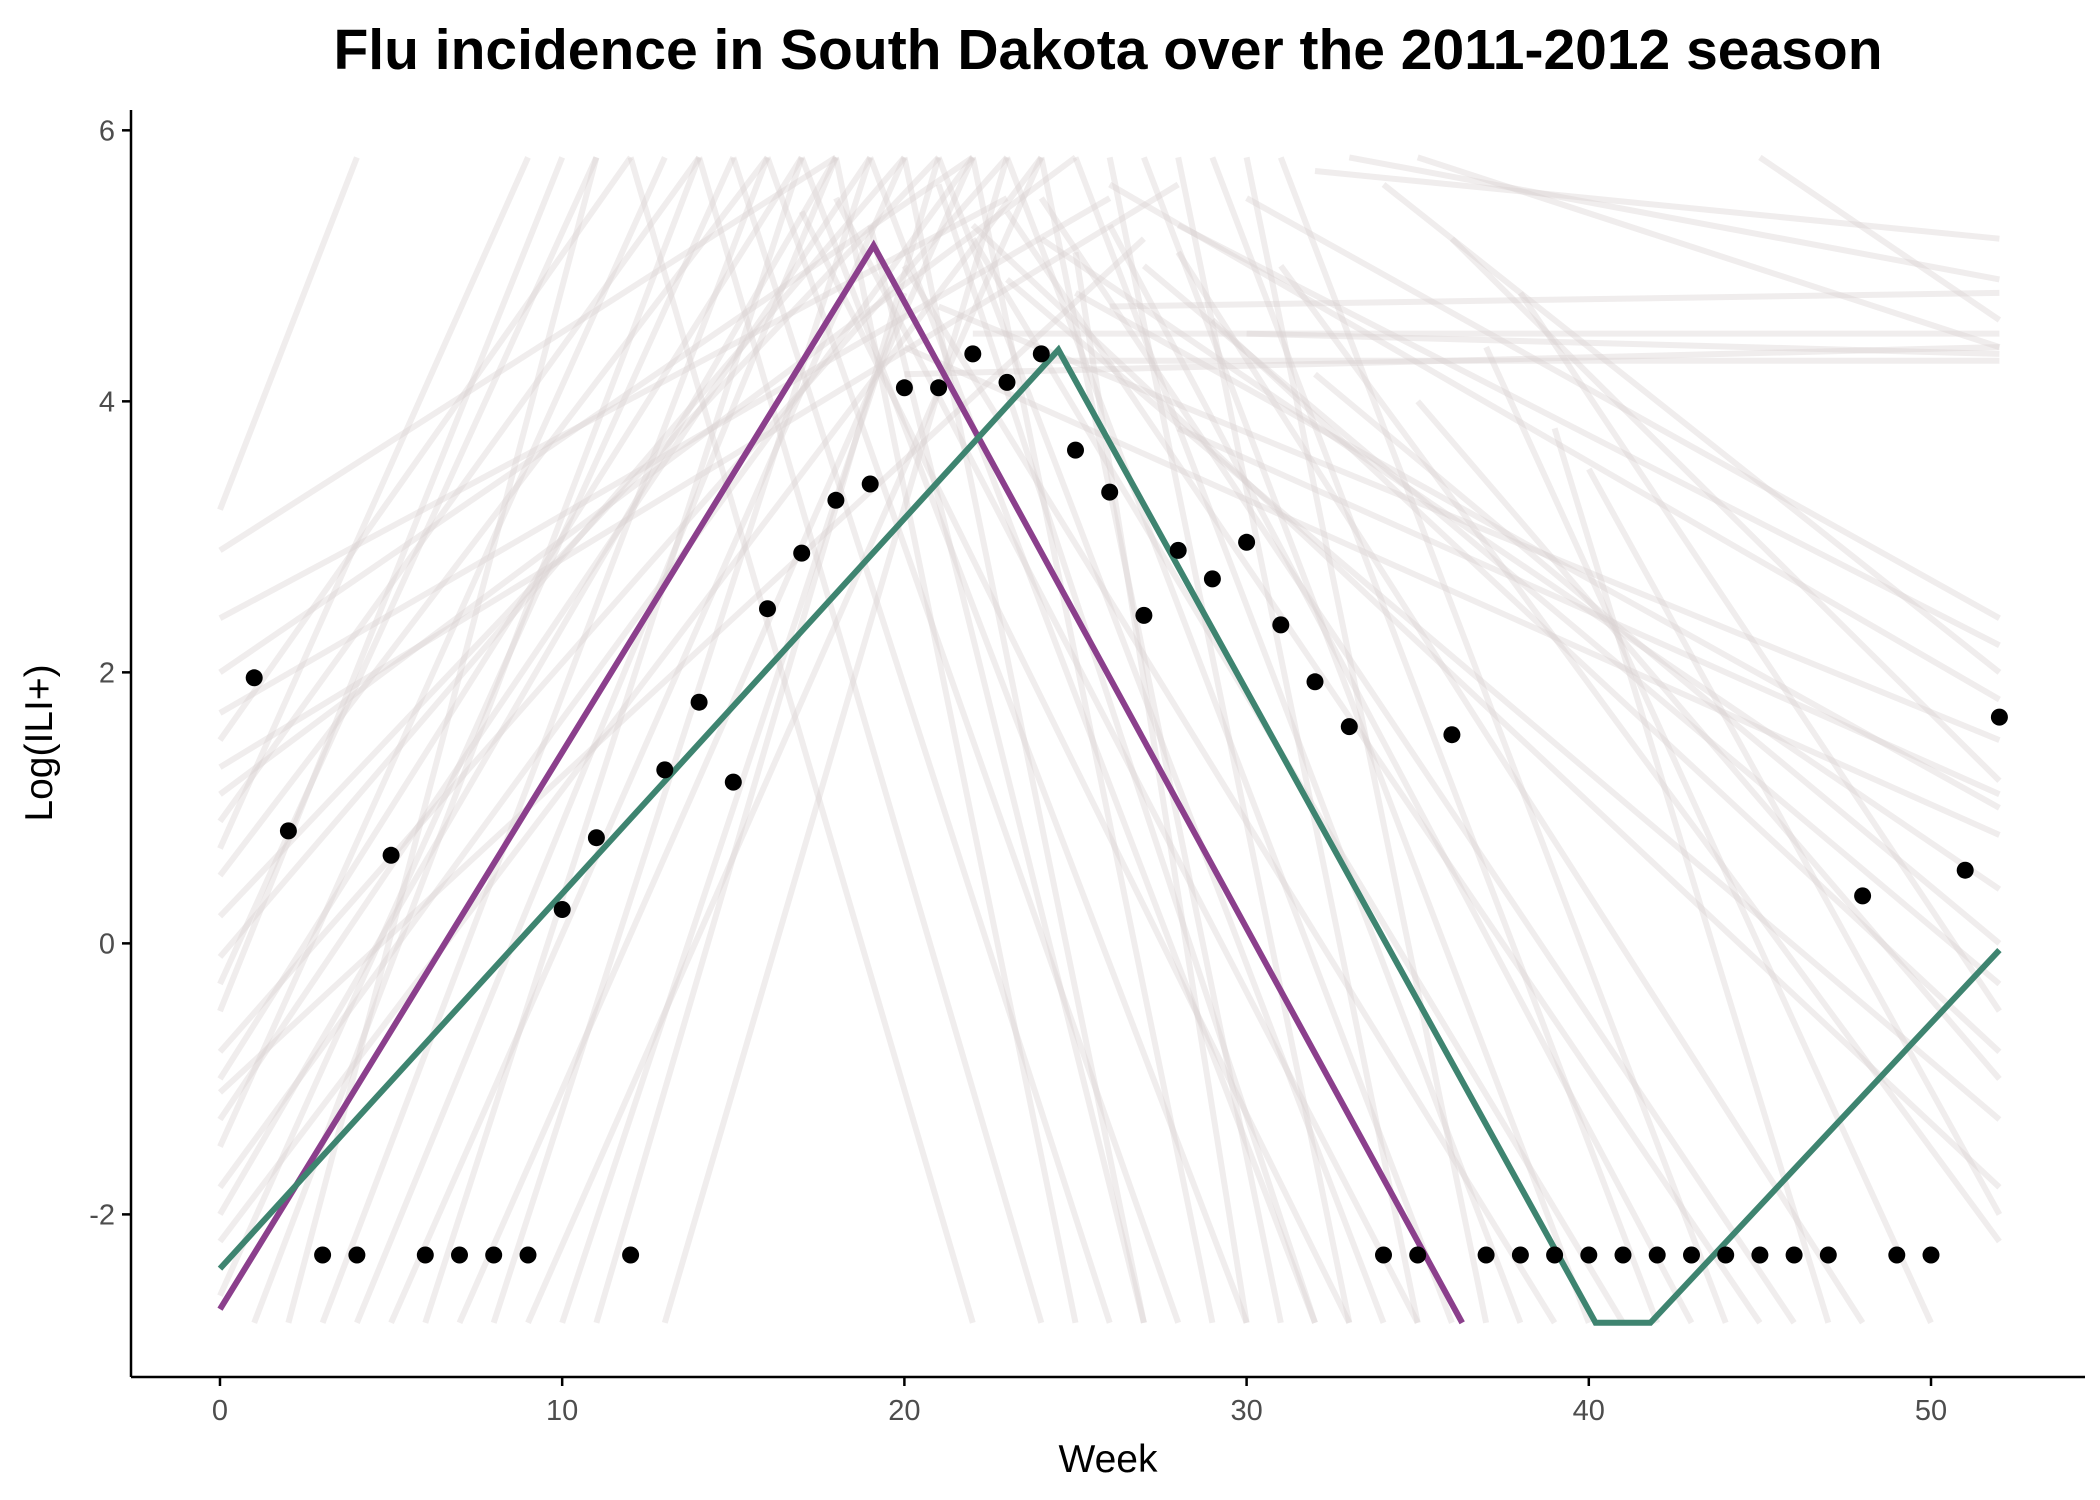  What do you see at coordinates (107, 402) in the screenshot?
I see `y-tick-label: 4` at bounding box center [107, 402].